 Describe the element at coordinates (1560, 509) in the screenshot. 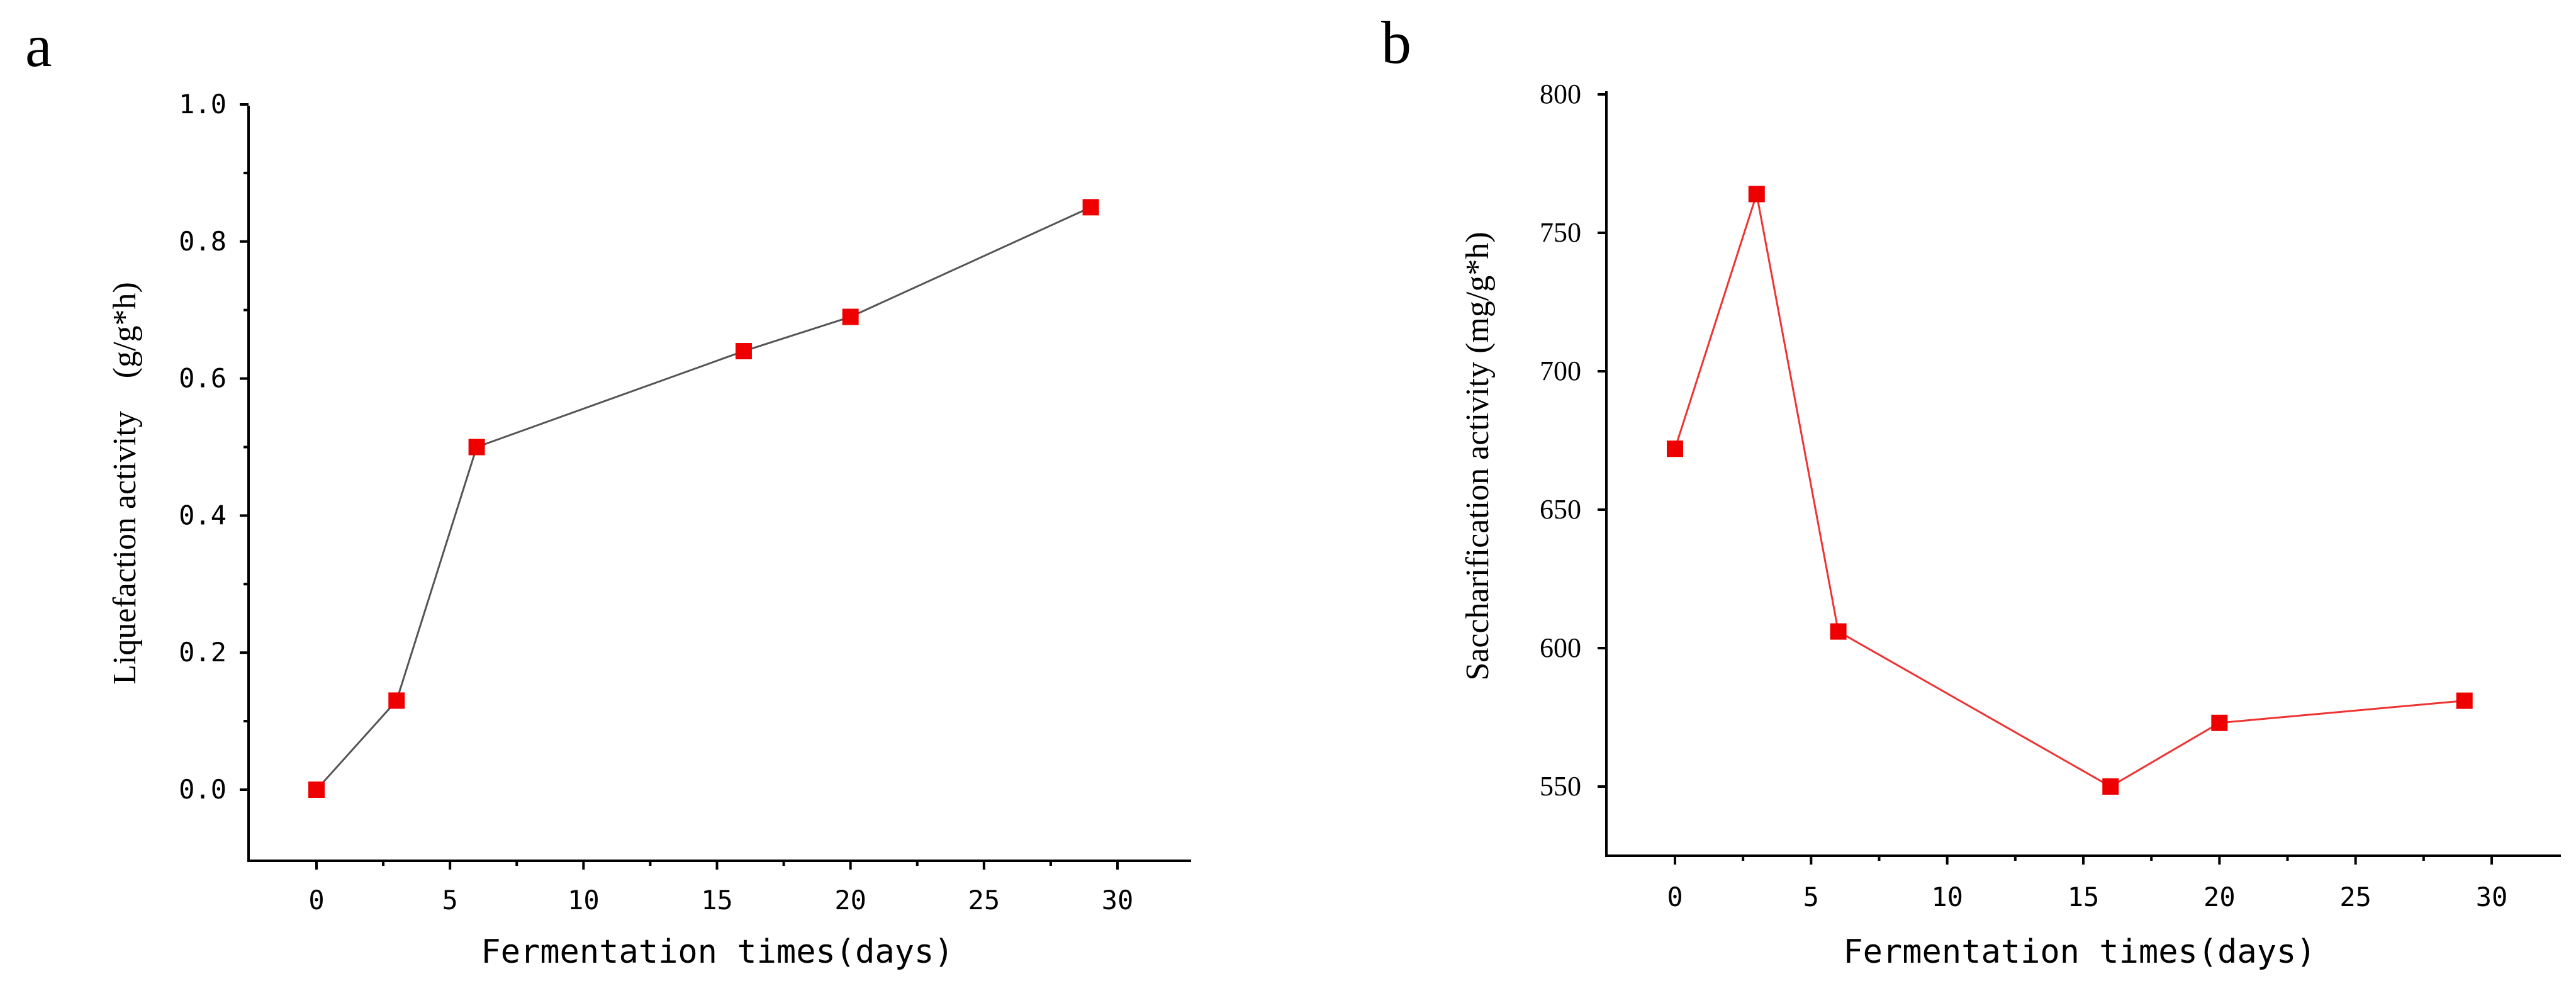

I see `panel-b-y-tick-label: 650` at that location.